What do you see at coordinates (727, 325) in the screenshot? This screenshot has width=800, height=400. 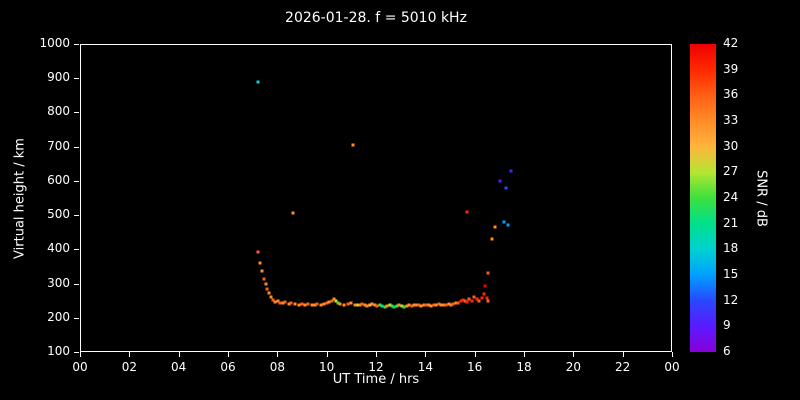 I see `colorbar-tick-label: 9` at bounding box center [727, 325].